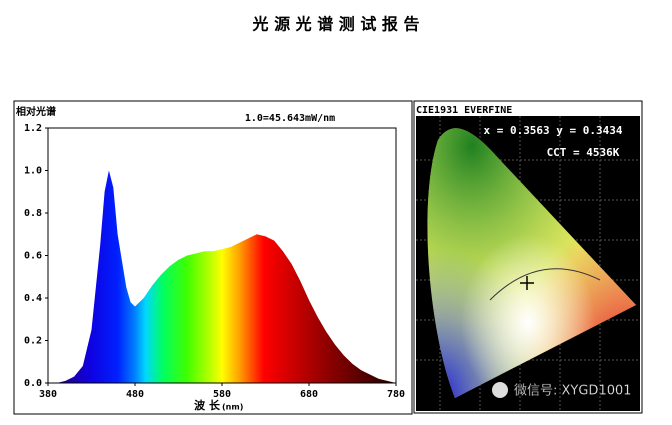  Describe the element at coordinates (545, 284) in the screenshot. I see `planckian-locus` at that location.